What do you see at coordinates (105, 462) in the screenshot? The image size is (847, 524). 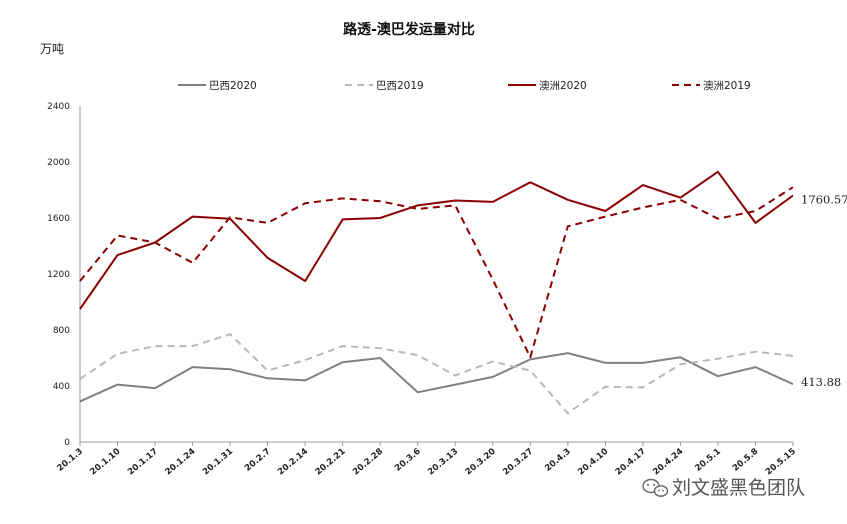 I see `x-tick-label: 20.1.10` at bounding box center [105, 462].